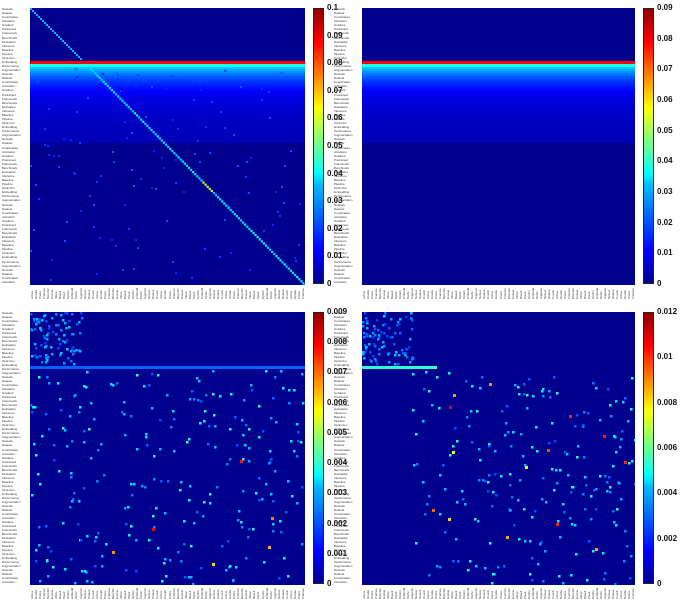  What do you see at coordinates (508, 593) in the screenshot?
I see `x-tick-label: Benchm` at bounding box center [508, 593].